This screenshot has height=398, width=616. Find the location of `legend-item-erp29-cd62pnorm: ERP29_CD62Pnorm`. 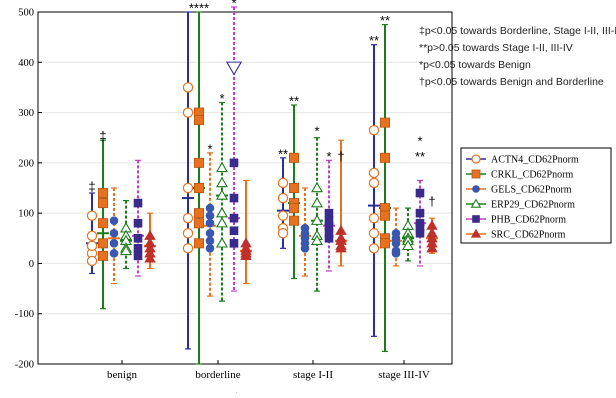

legend-item-erp29-cd62pnorm: ERP29_CD62Pnorm is located at coordinates (520, 204).